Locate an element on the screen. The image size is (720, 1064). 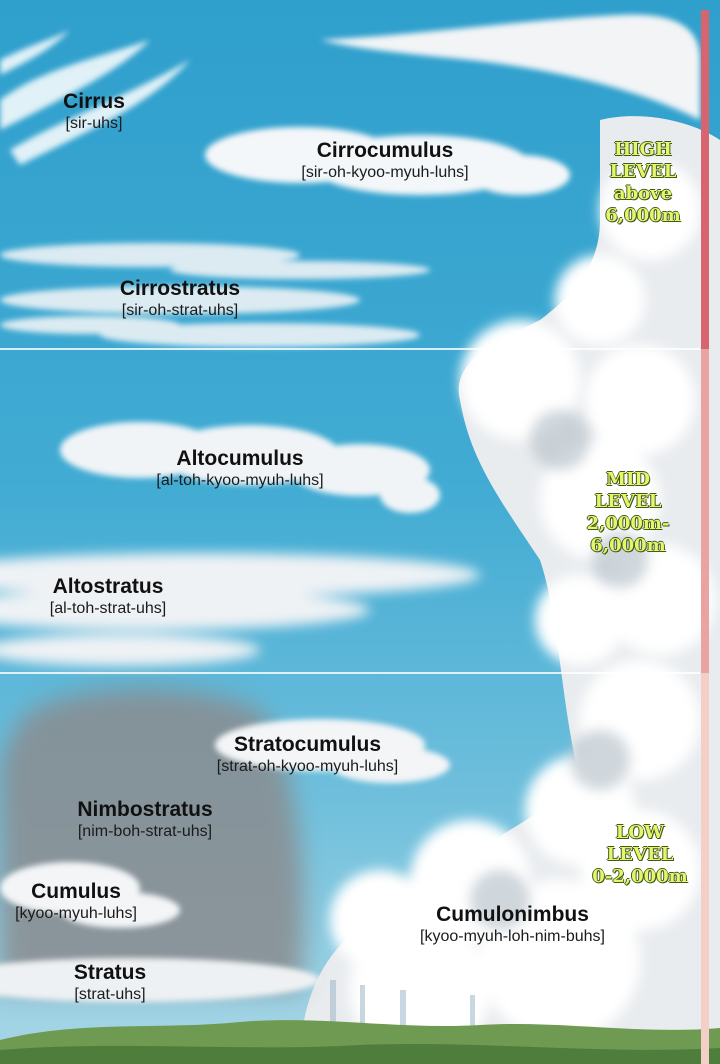
cumulus-cloud is located at coordinates (90, 895).